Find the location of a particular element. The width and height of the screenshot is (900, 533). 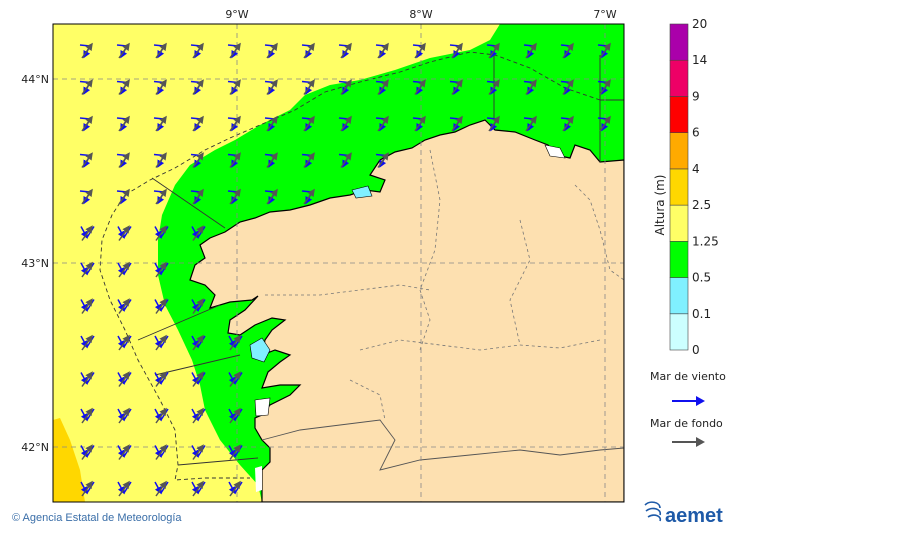

ria-arousa-shallow is located at coordinates (260, 350).